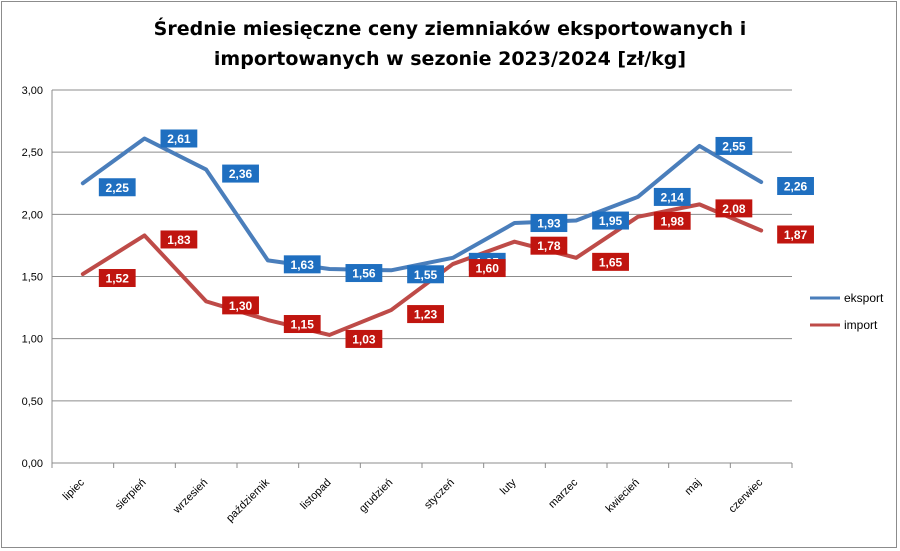 This screenshot has height=551, width=900. Describe the element at coordinates (32, 153) in the screenshot. I see `y-tick-label: 2,50` at that location.